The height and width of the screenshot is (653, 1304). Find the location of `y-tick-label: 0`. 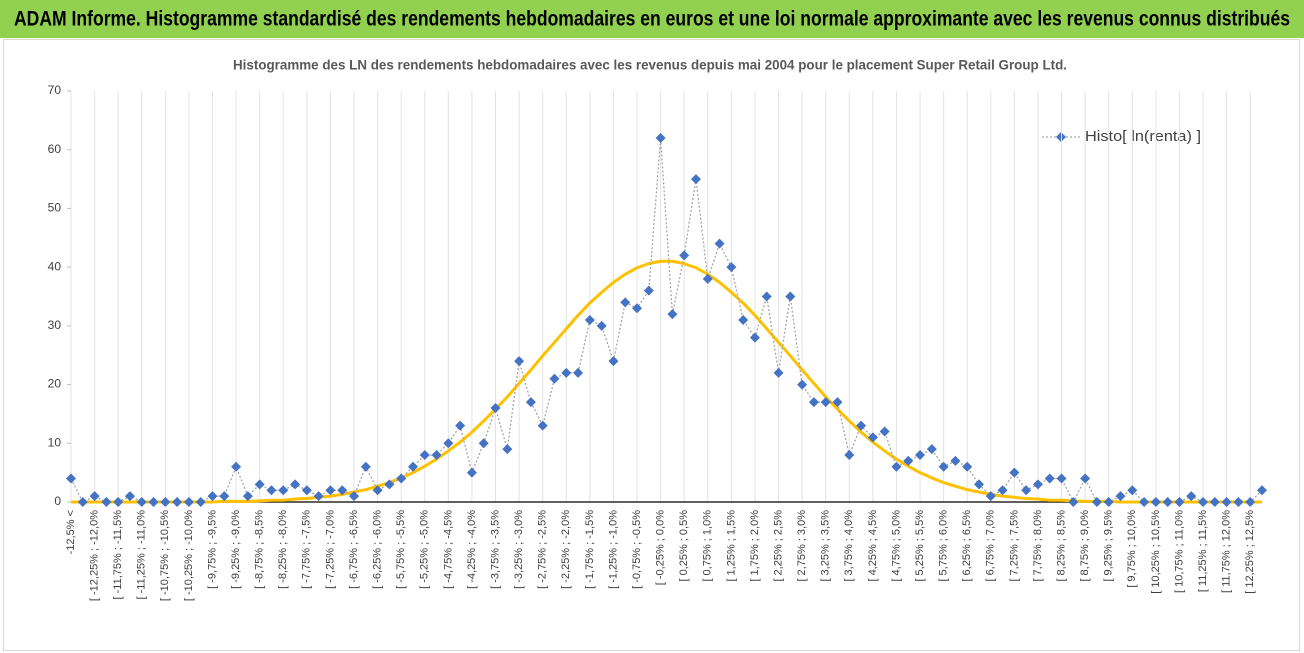

y-tick-label: 0 is located at coordinates (57, 501).